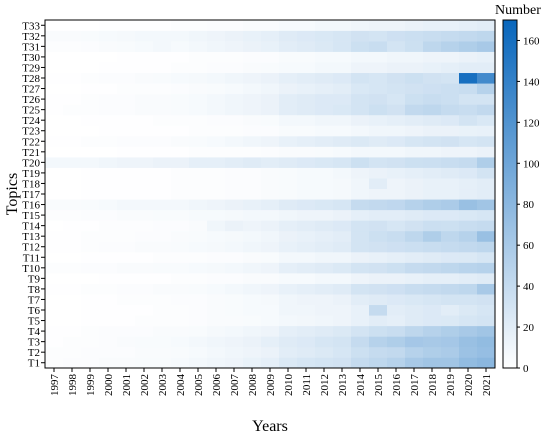  What do you see at coordinates (531, 41) in the screenshot?
I see `colorbar-tick-label: 160` at bounding box center [531, 41].